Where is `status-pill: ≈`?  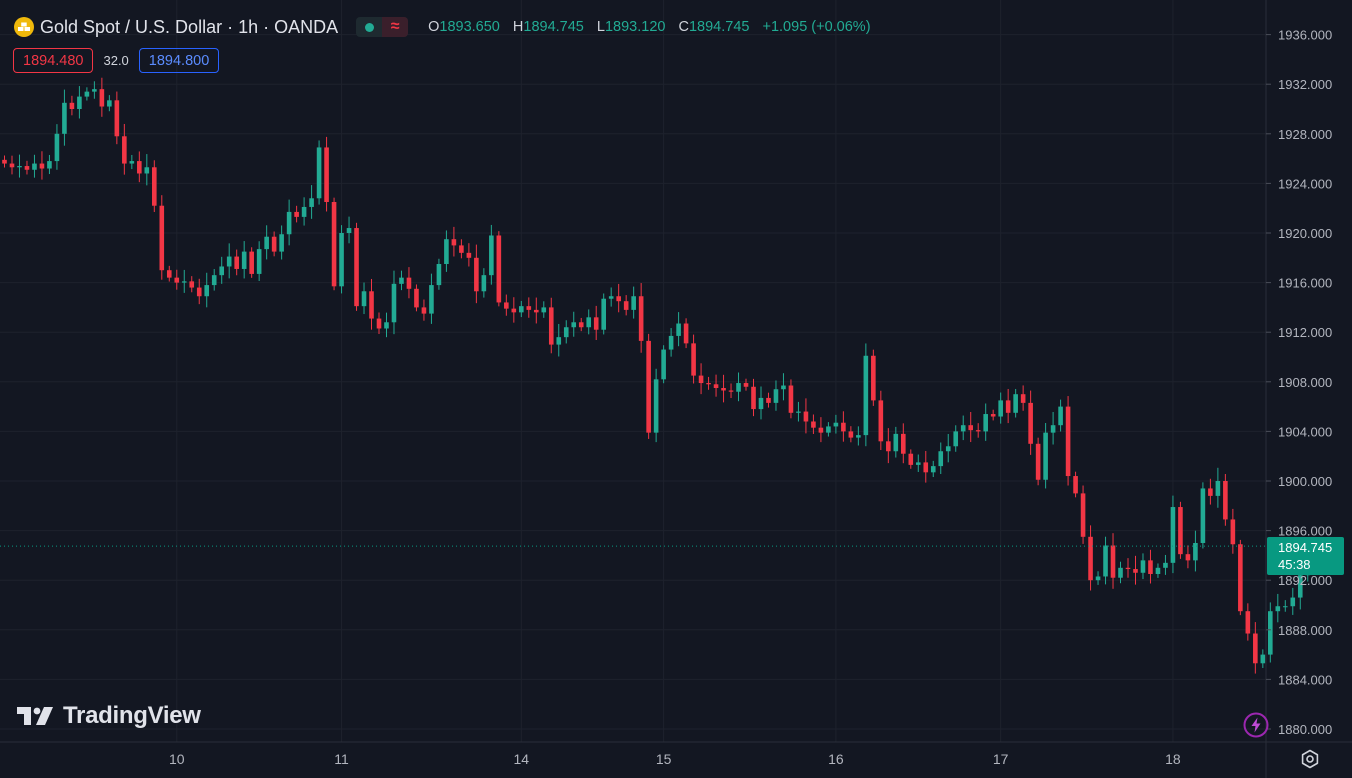
status-pill: ≈ is located at coordinates (382, 27).